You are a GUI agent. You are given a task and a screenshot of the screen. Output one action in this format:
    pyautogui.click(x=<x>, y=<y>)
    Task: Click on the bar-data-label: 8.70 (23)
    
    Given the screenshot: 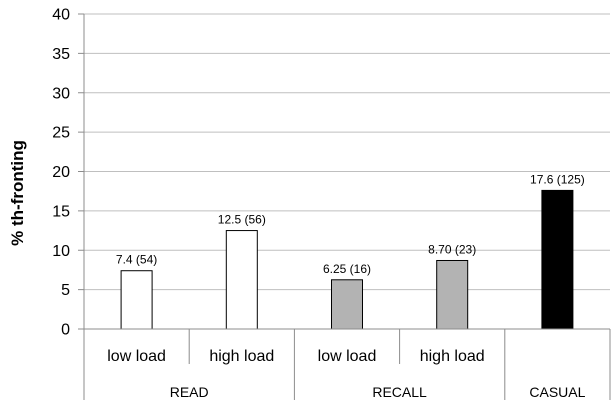 What is the action you would take?
    pyautogui.click(x=452, y=249)
    